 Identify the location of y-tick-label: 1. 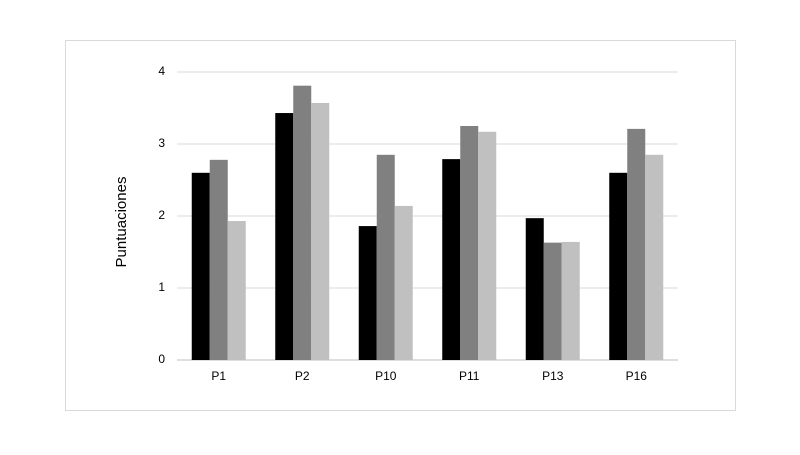
(161, 287).